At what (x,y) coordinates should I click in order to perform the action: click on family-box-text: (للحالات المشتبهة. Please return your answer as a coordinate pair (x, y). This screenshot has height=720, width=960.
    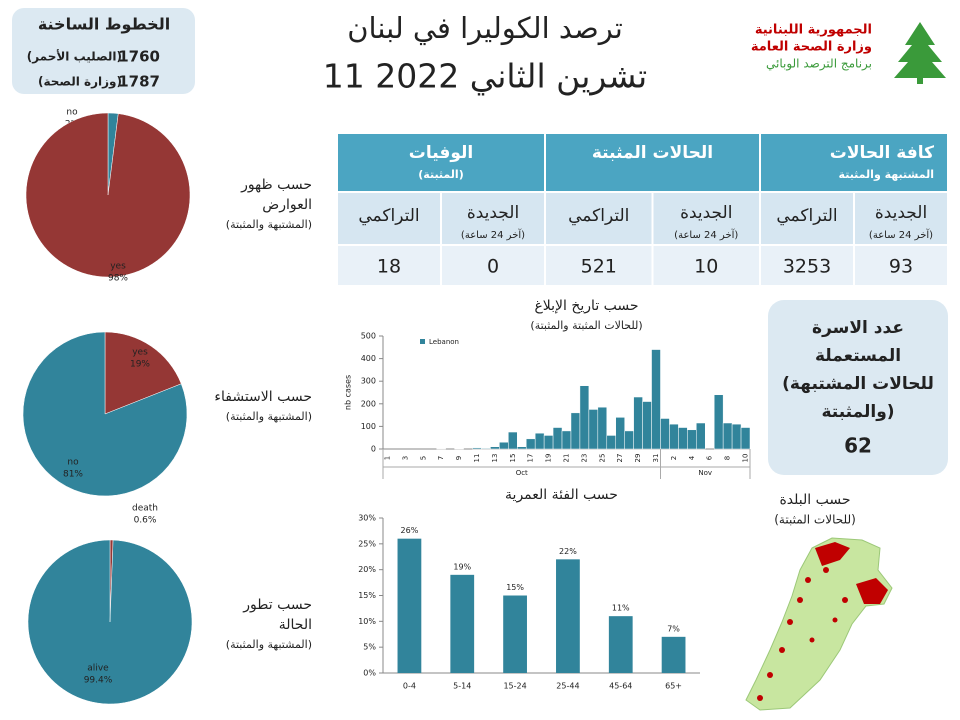
    Looking at the image, I should click on (858, 384).